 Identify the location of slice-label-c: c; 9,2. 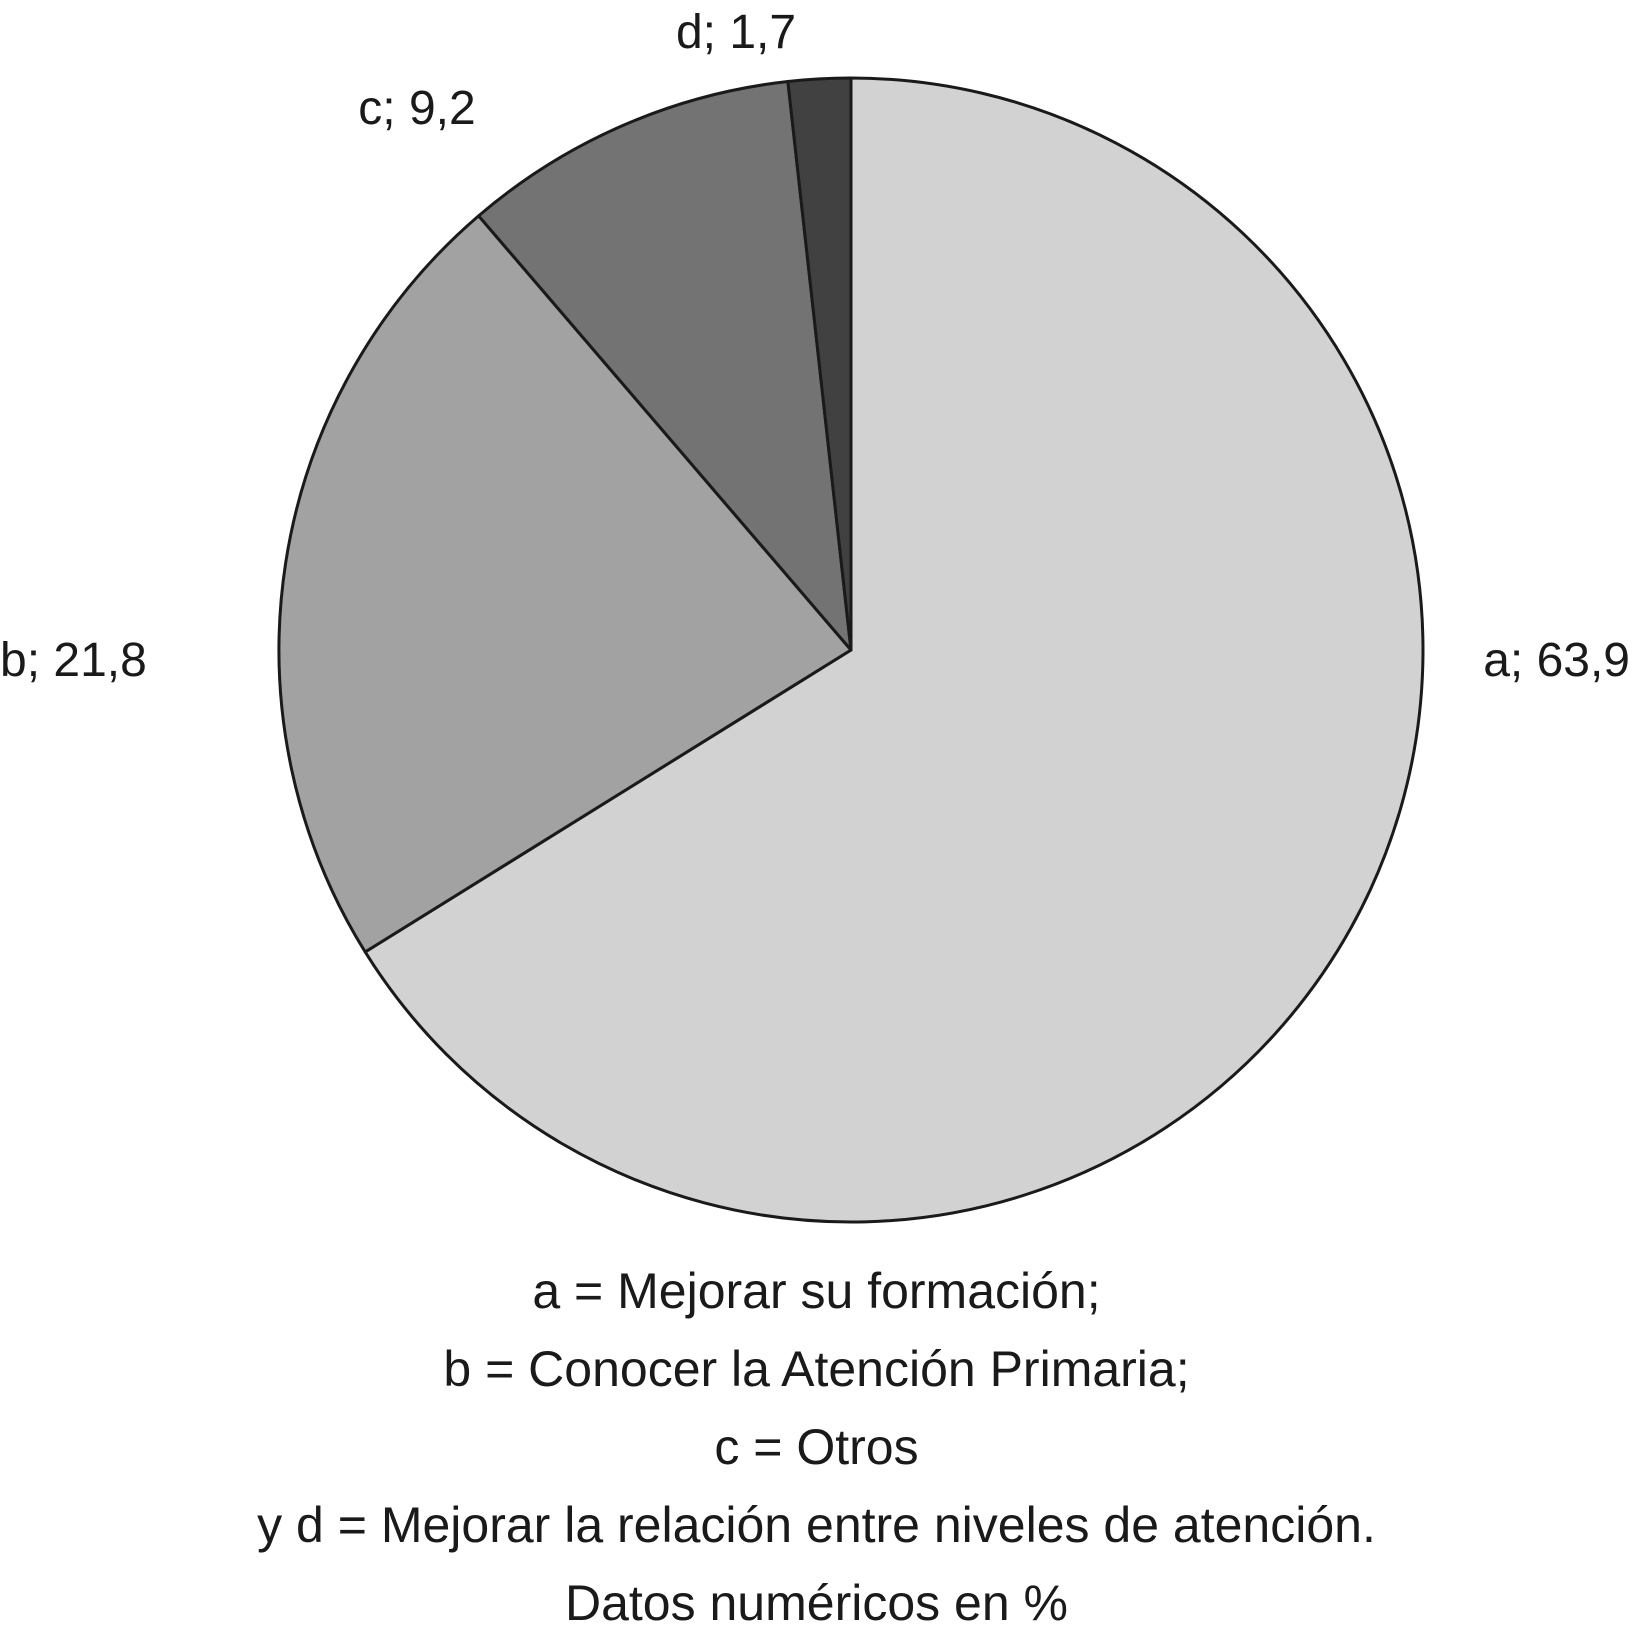
(416, 108).